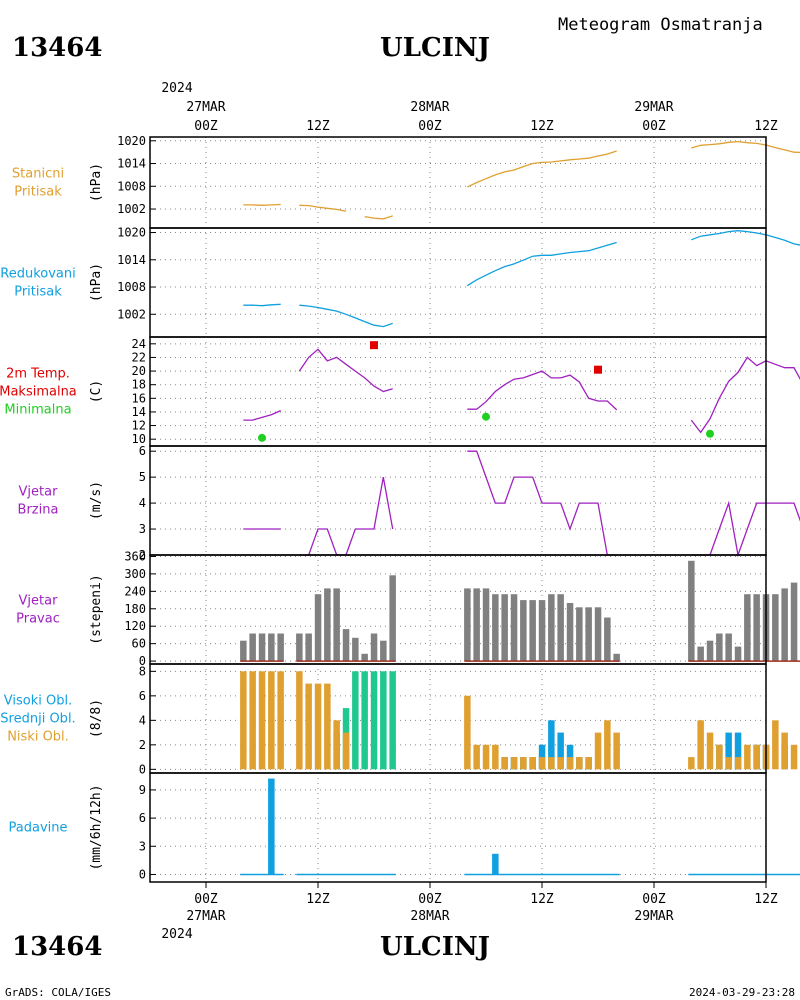  I want to click on y-tick-label: 1002, so click(131, 209).